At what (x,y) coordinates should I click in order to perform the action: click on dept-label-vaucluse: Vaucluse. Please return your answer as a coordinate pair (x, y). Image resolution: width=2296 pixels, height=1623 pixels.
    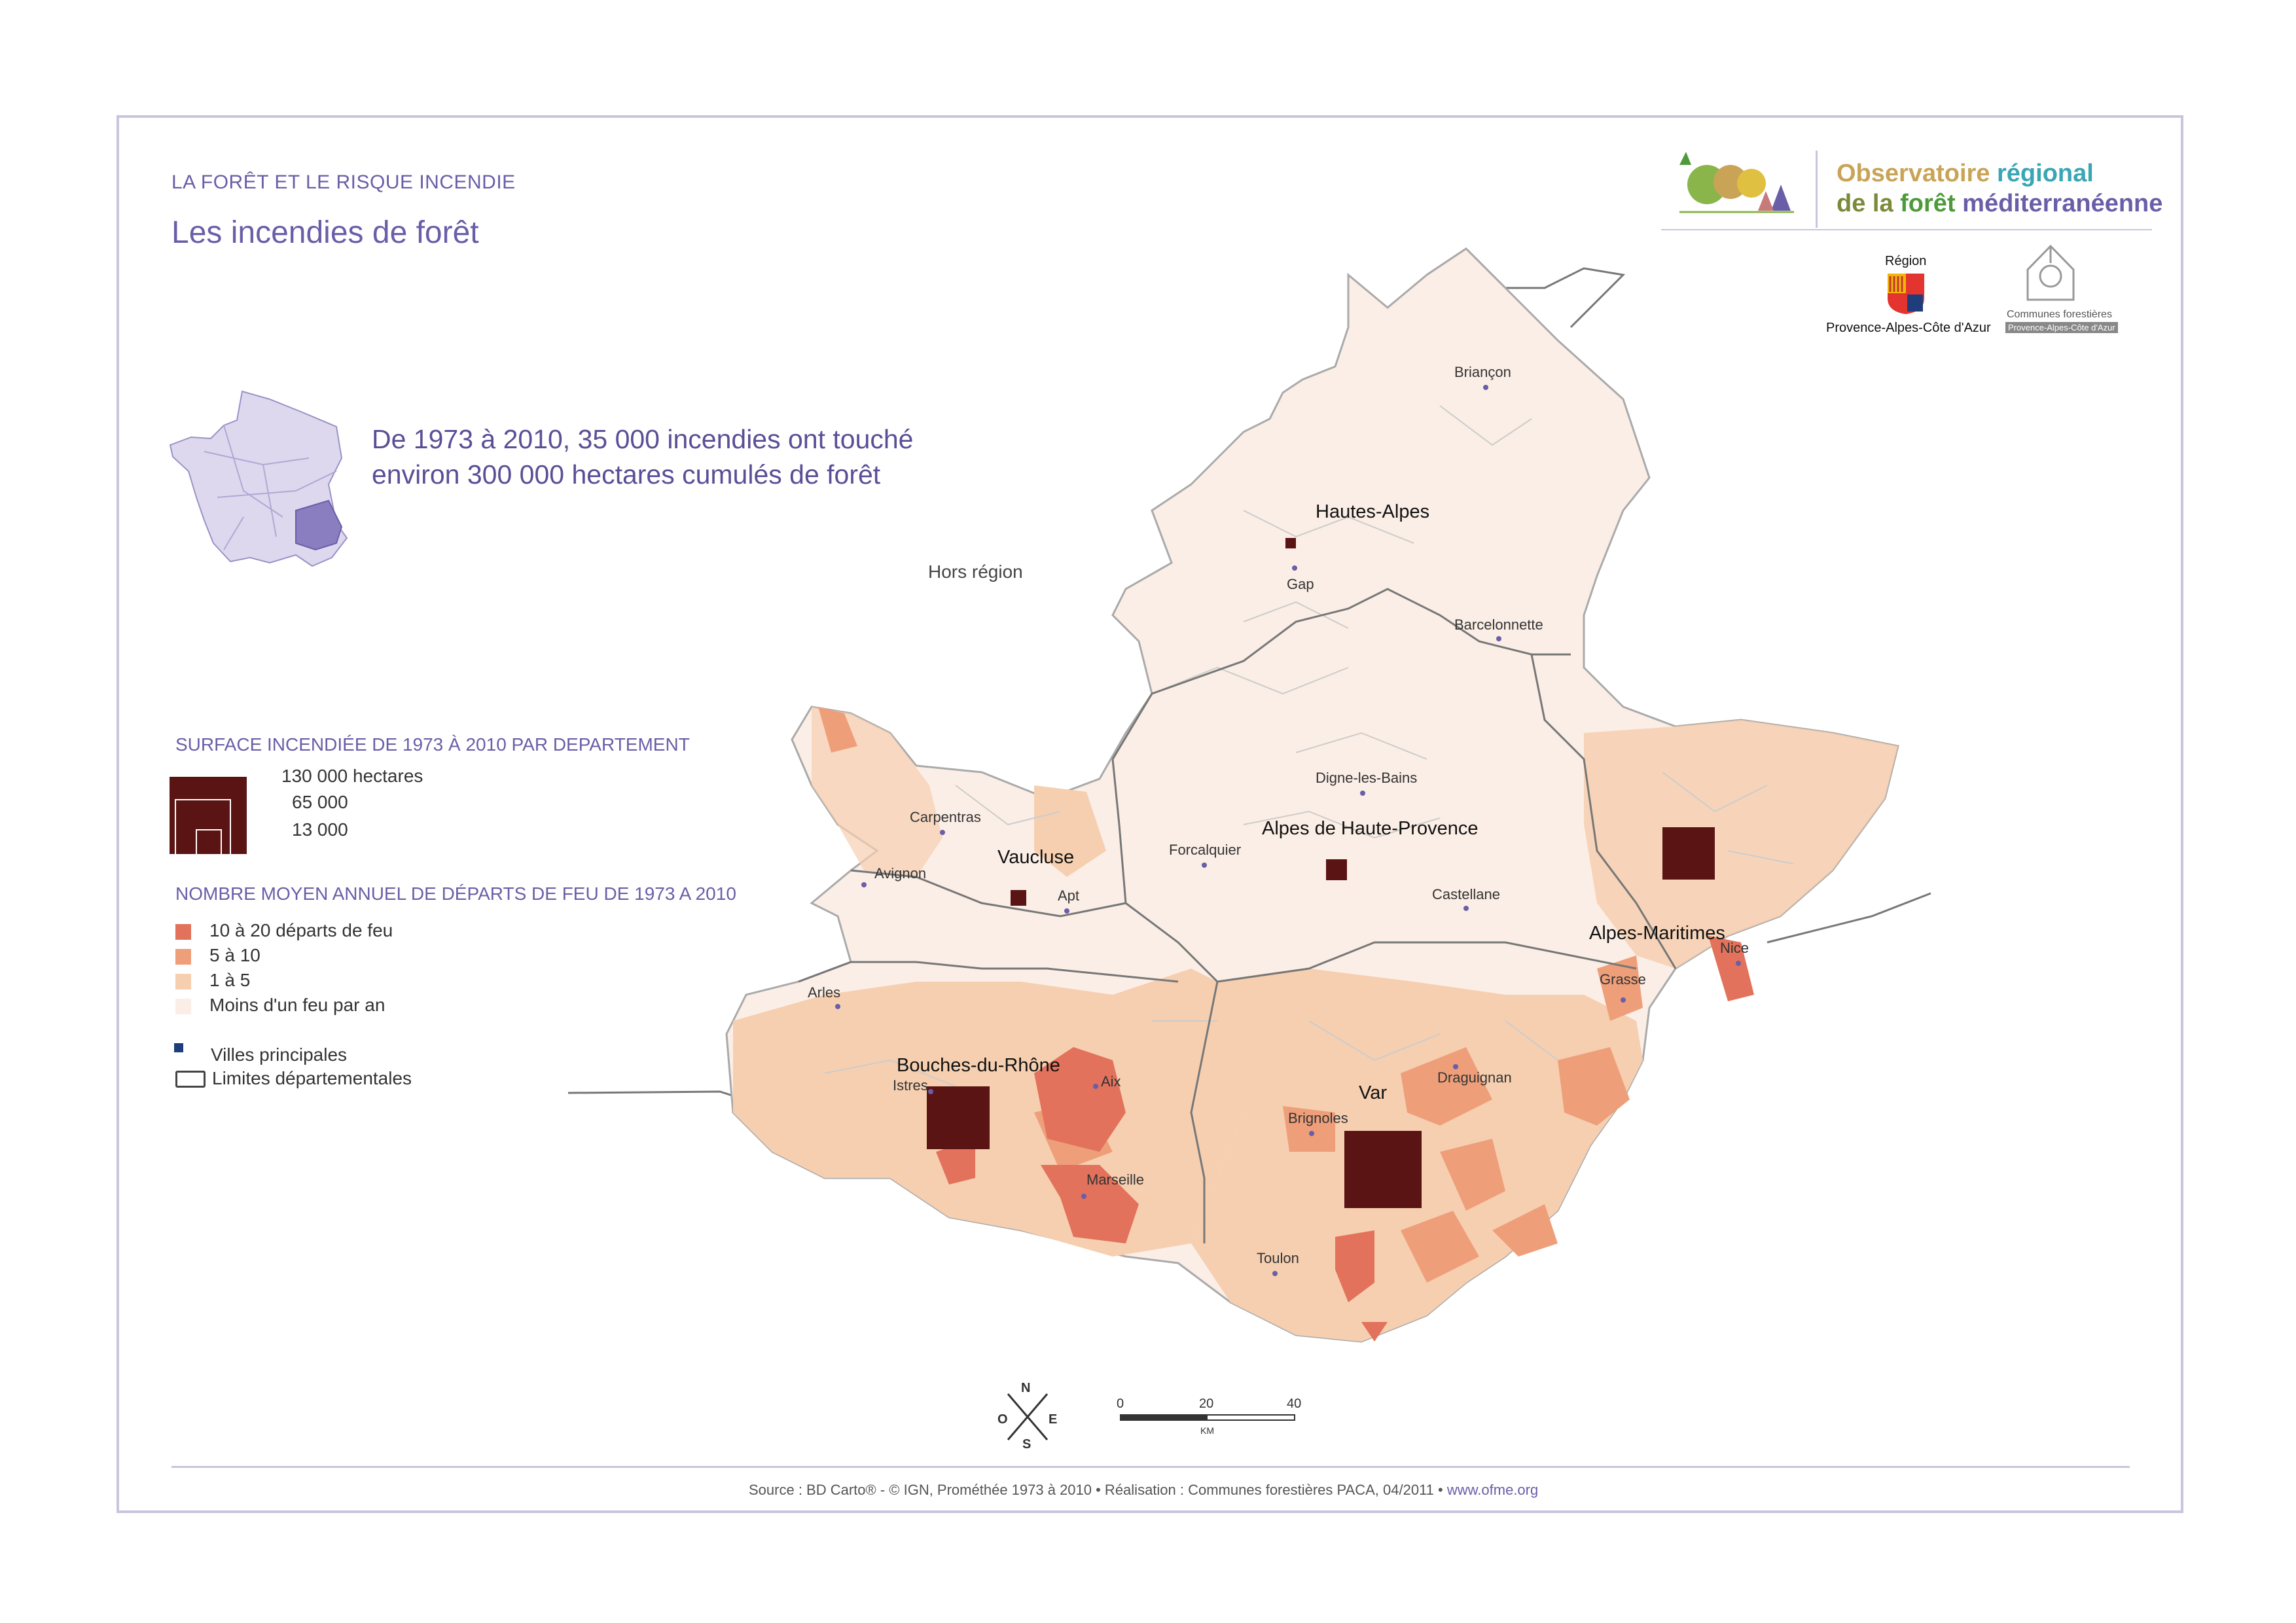
    Looking at the image, I should click on (1036, 857).